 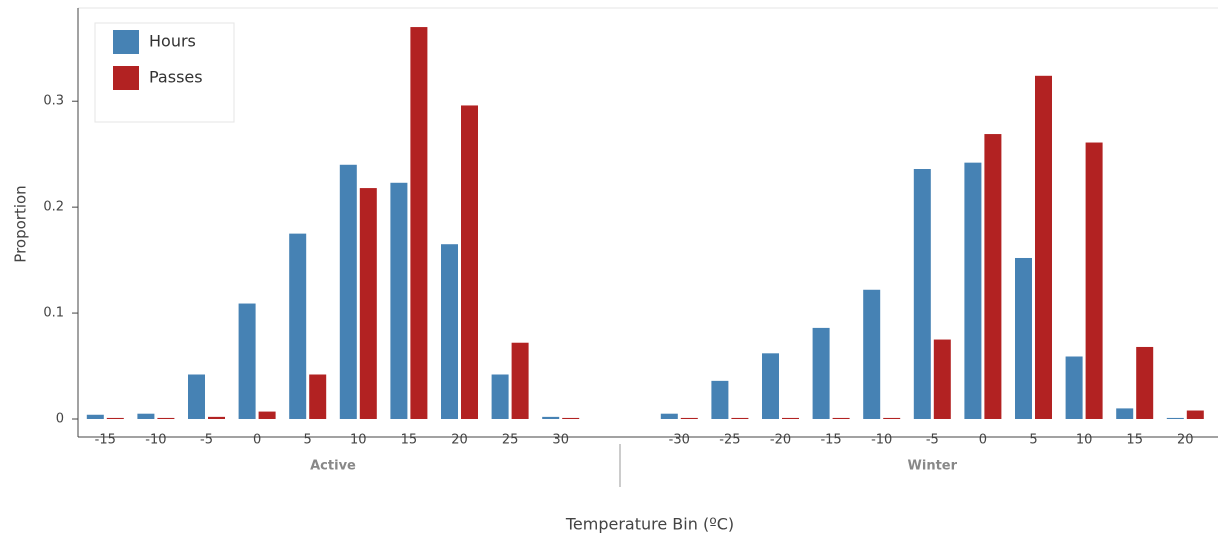 I want to click on legend-label: Passes, so click(x=176, y=77).